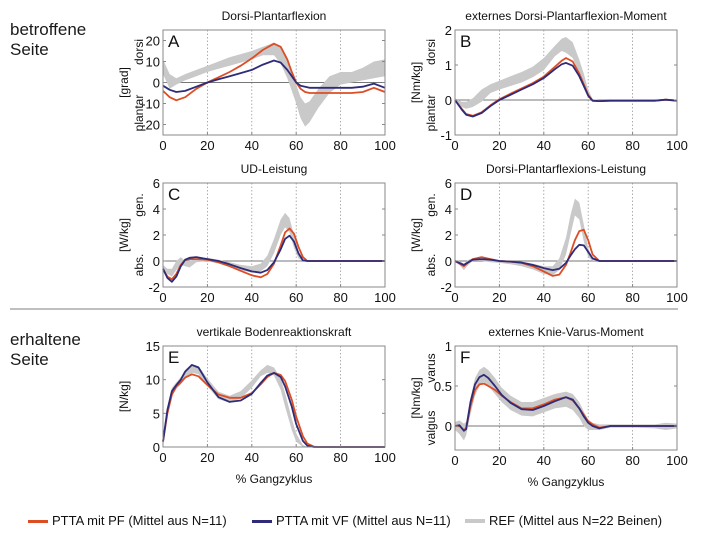 The image size is (711, 555). What do you see at coordinates (124, 82) in the screenshot?
I see `y-axis-label: [grad]` at bounding box center [124, 82].